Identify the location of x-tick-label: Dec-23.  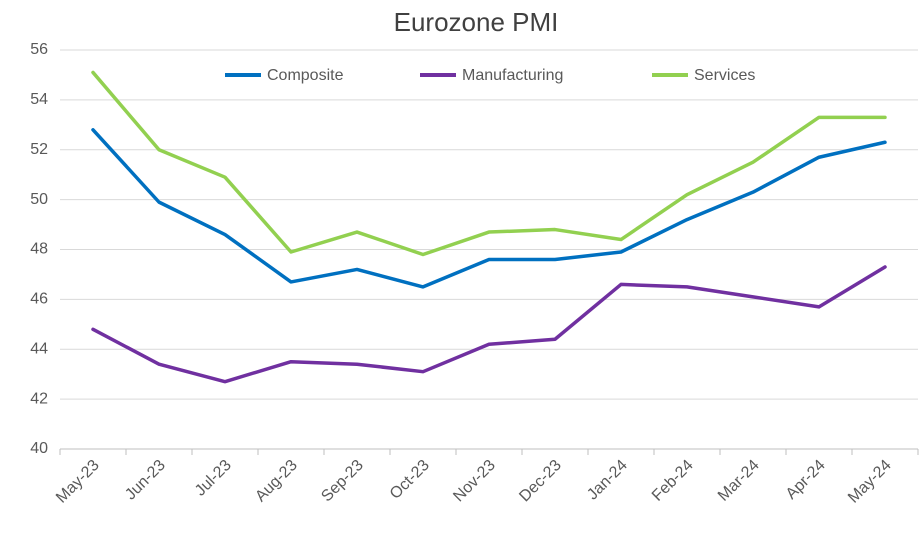
(540, 481).